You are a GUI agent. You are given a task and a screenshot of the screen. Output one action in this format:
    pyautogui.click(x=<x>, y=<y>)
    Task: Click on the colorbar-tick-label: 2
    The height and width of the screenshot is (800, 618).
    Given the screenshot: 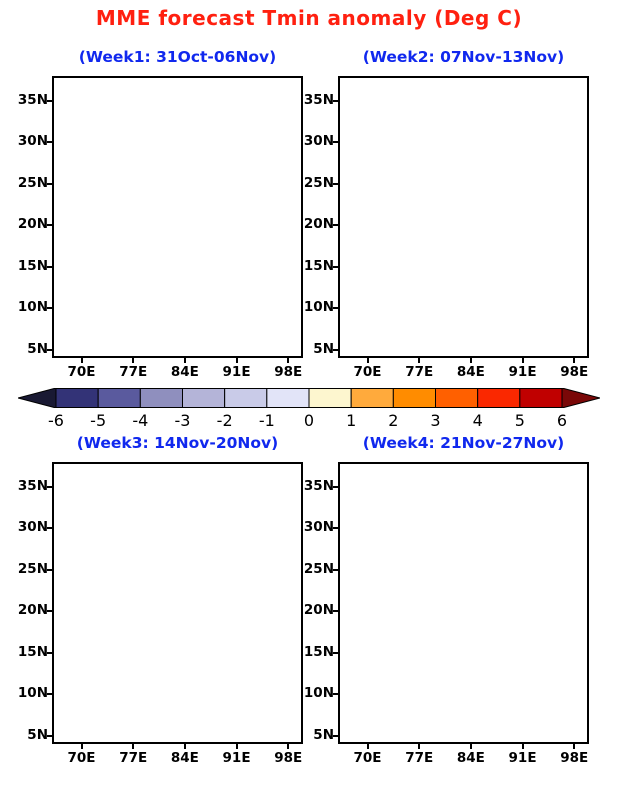 What is the action you would take?
    pyautogui.click(x=393, y=420)
    